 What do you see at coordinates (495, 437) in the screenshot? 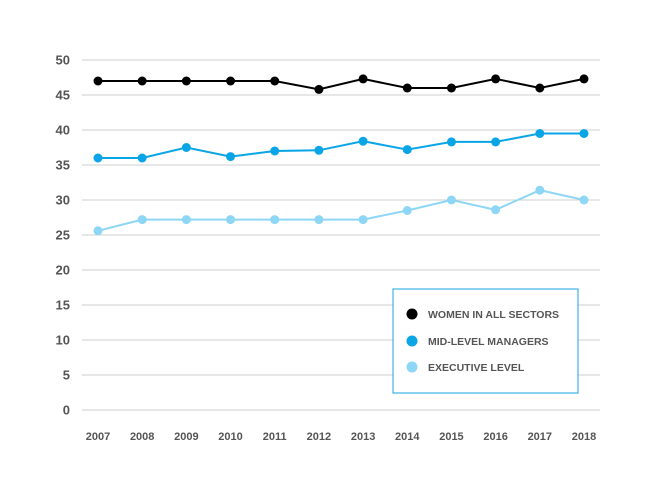
I see `x-tick-label: 2016` at bounding box center [495, 437].